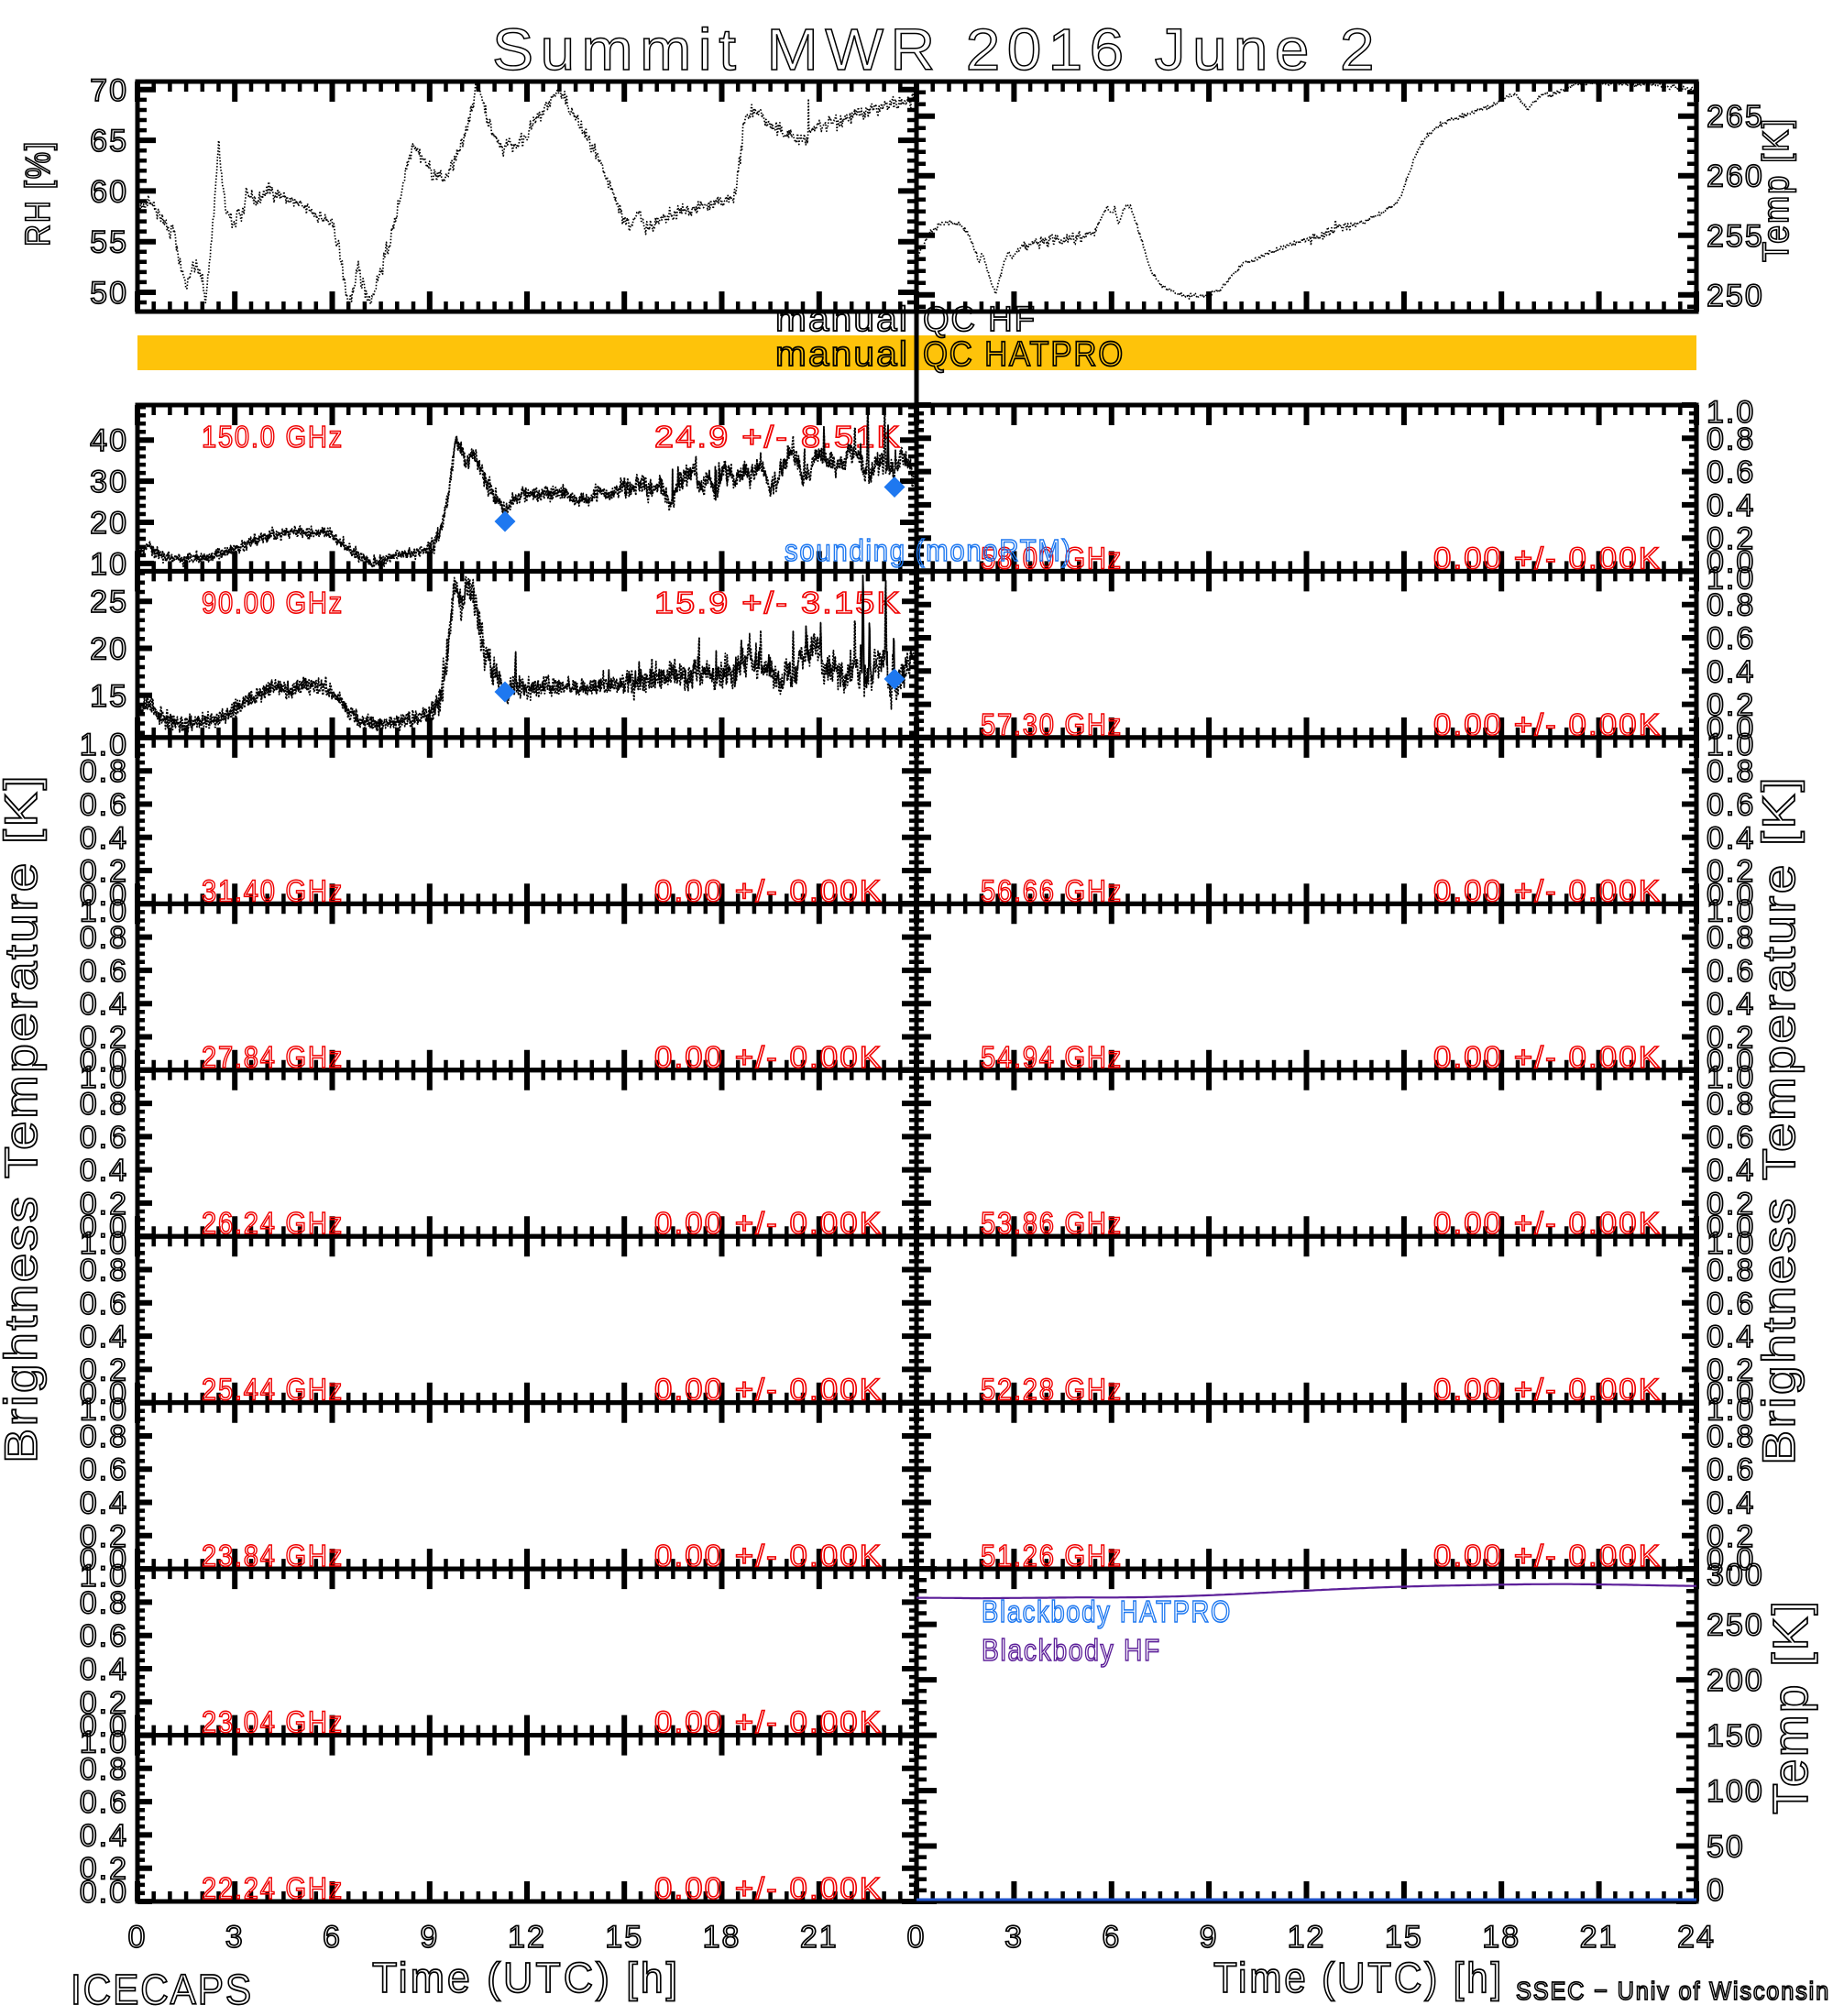  I want to click on svg-text: 65, so click(109, 141).